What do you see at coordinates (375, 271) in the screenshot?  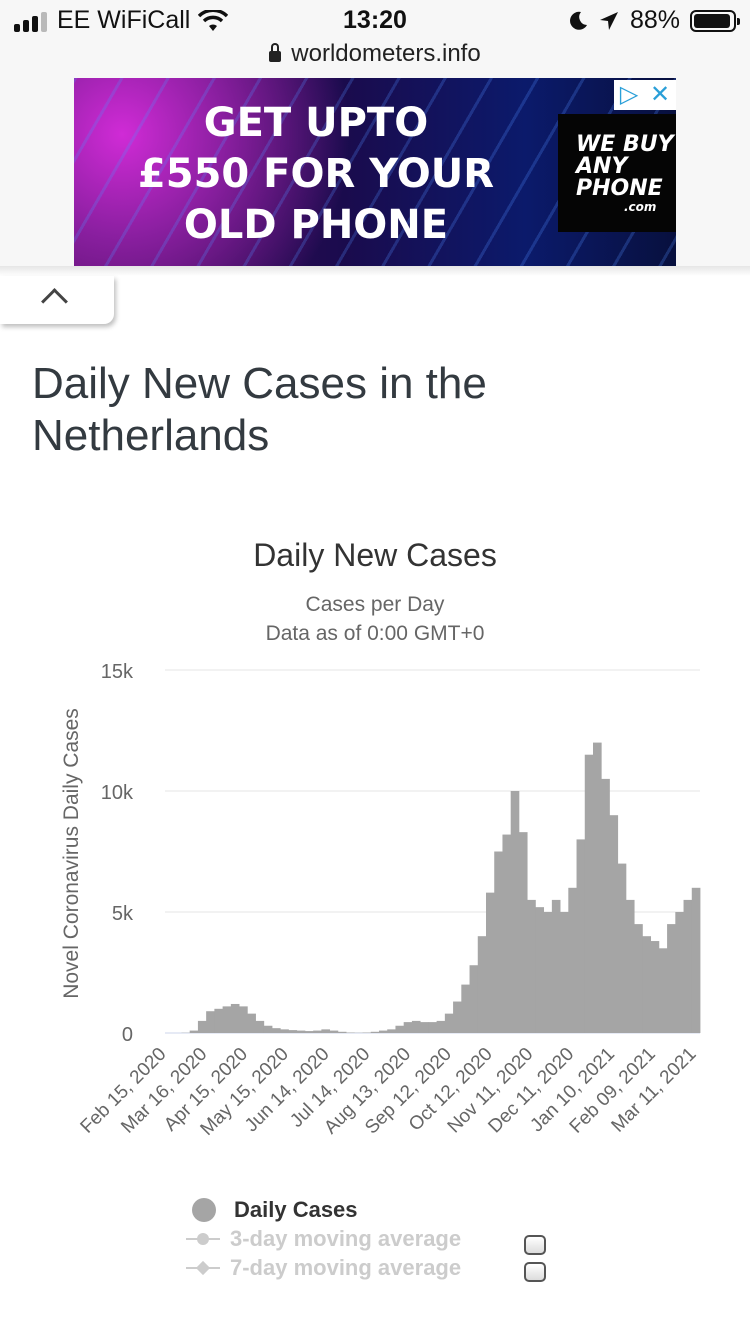 I see `ad-divider` at bounding box center [375, 271].